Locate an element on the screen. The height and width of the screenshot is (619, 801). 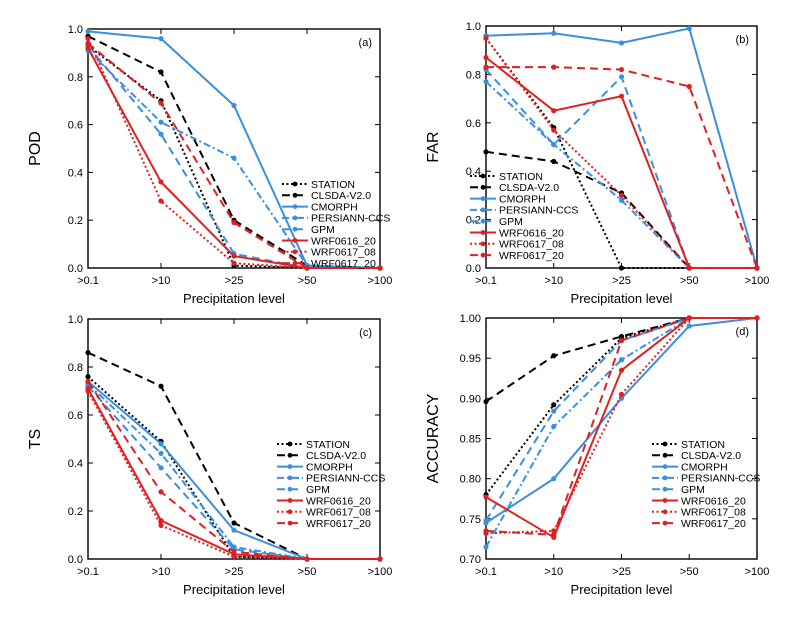
y-tick-label: 0.70 is located at coordinates (470, 560).